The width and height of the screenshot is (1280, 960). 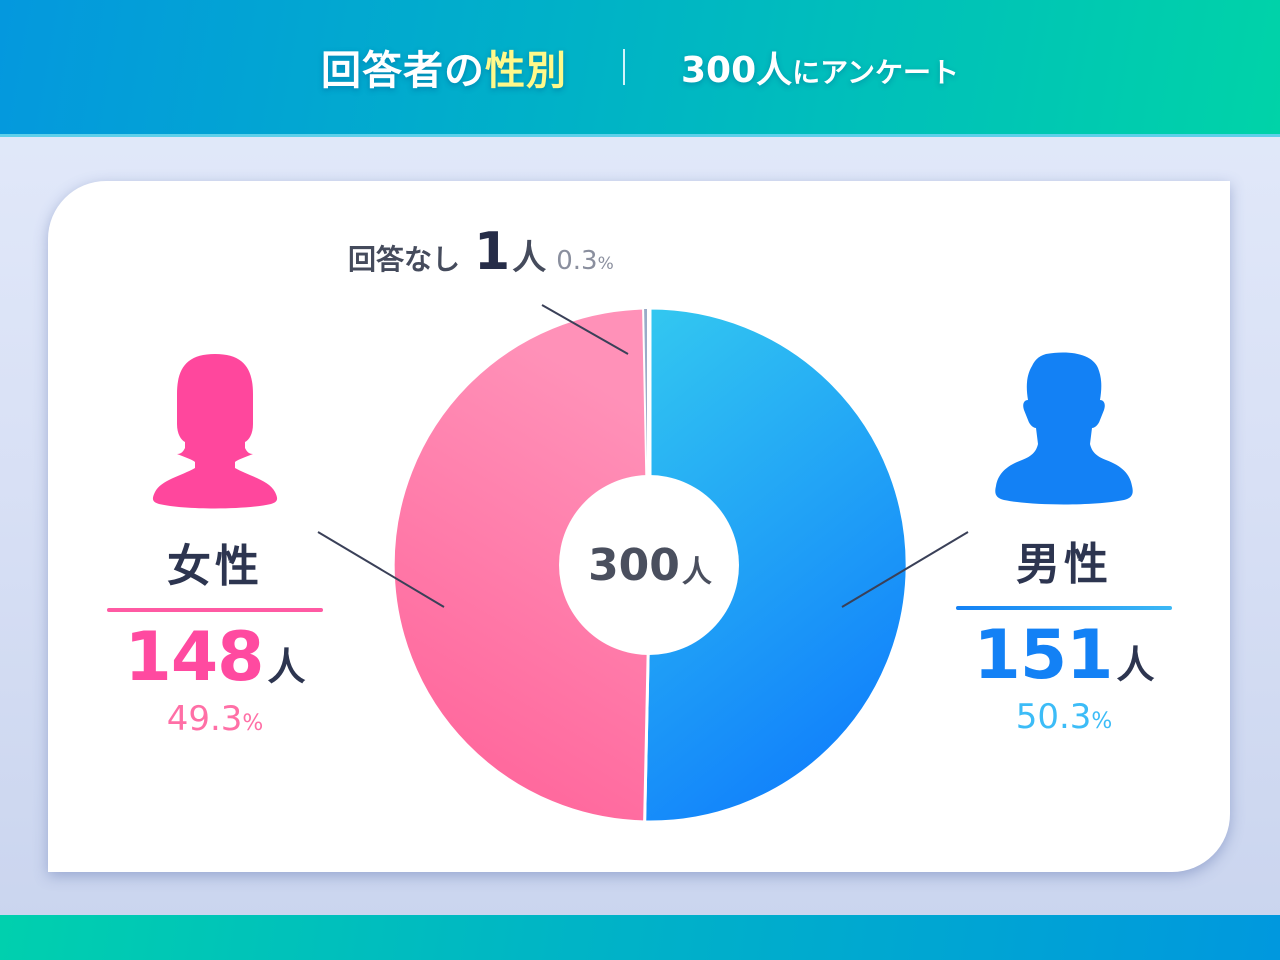 What do you see at coordinates (1064, 717) in the screenshot?
I see `male-percent: 50.3%` at bounding box center [1064, 717].